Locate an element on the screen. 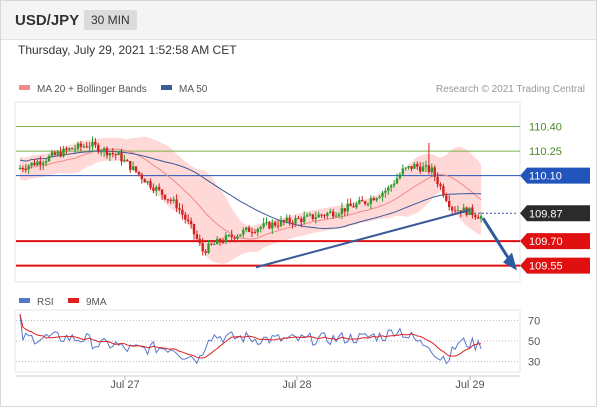 This screenshot has height=407, width=597. rsi-9ma-line is located at coordinates (250, 336).